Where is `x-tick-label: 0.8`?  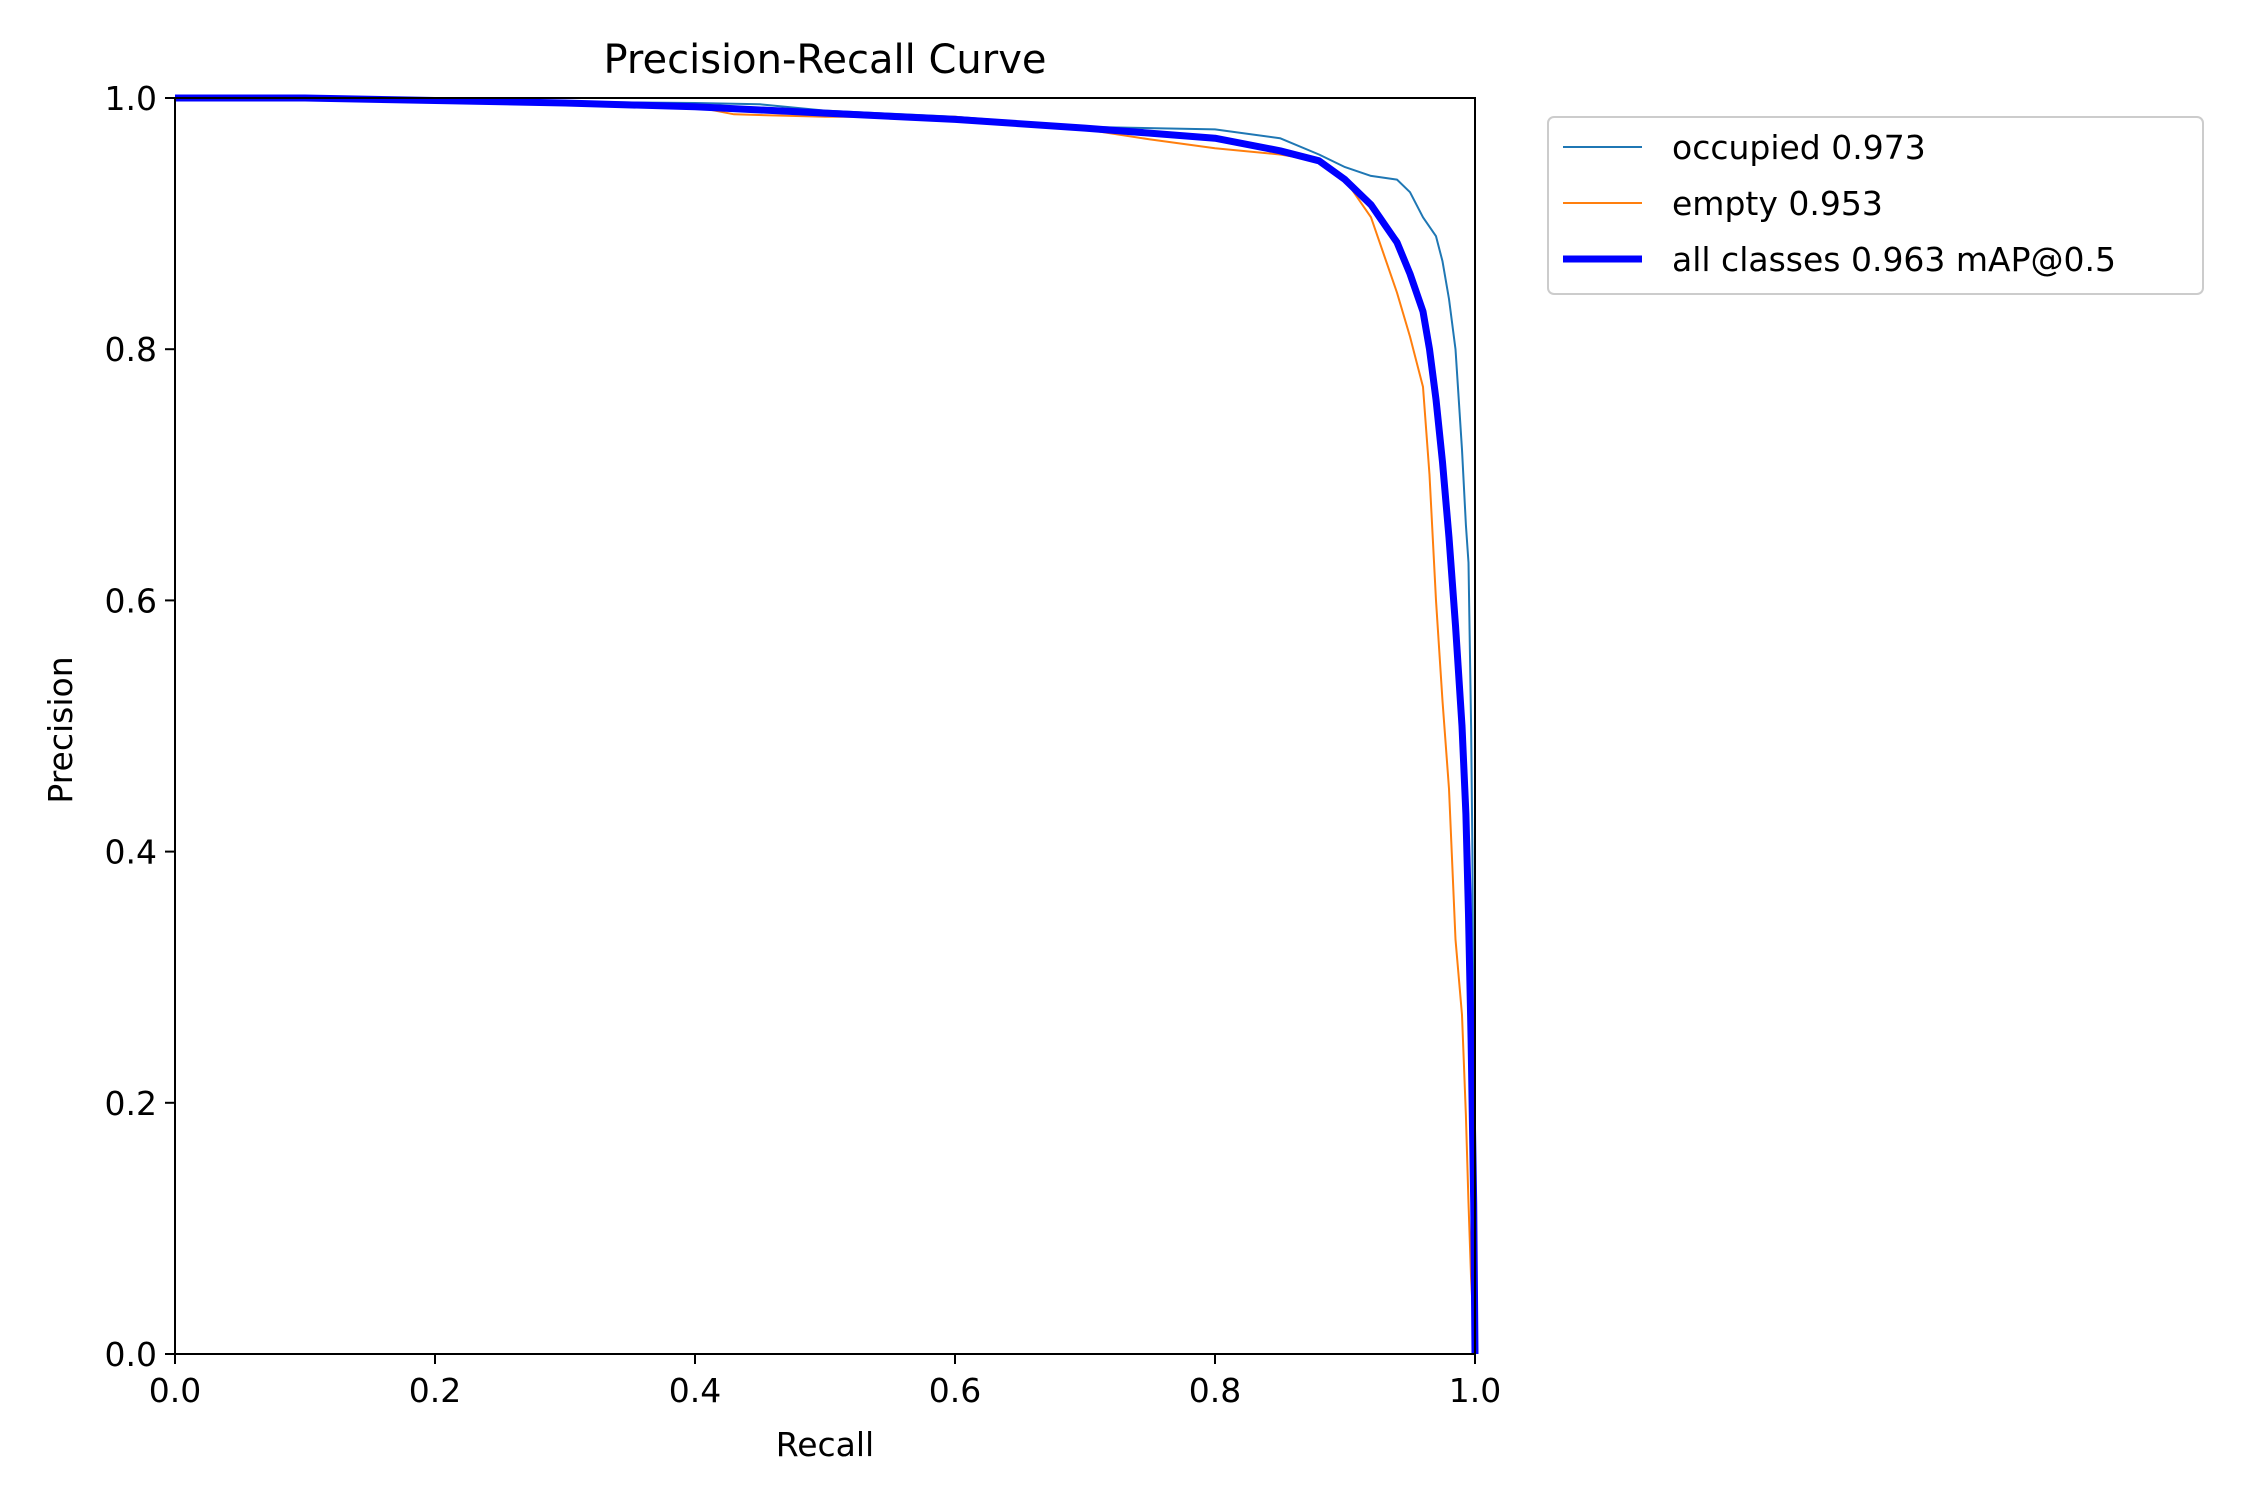 x-tick-label: 0.8 is located at coordinates (1215, 1390).